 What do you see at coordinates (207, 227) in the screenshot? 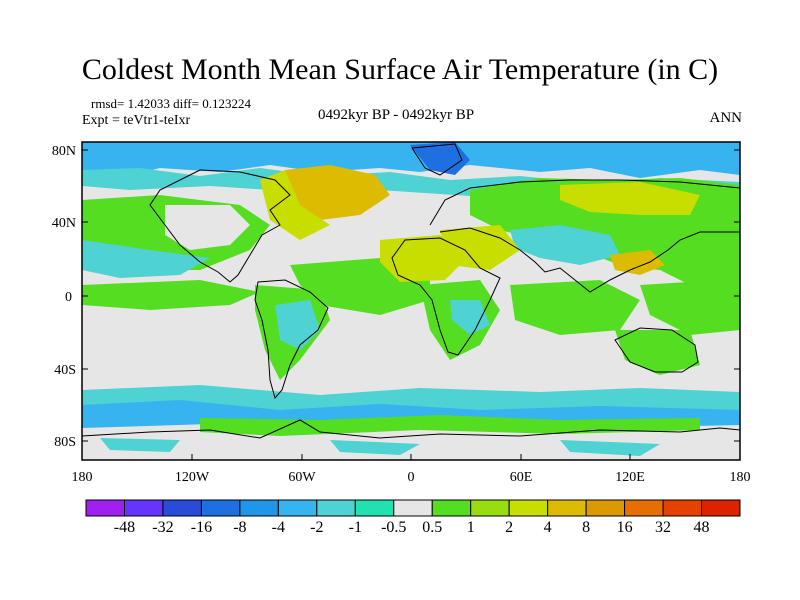
I see `north-america-grey` at bounding box center [207, 227].